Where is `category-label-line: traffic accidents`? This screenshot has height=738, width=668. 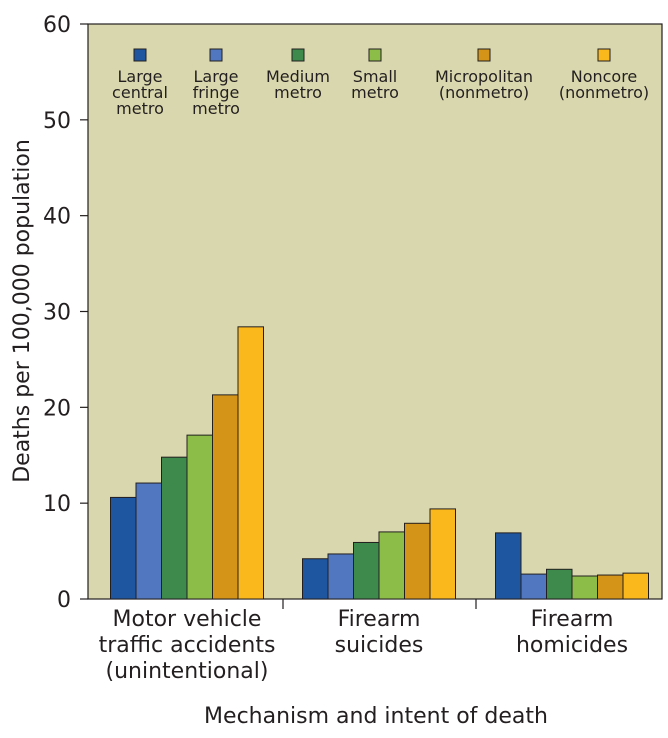 category-label-line: traffic accidents is located at coordinates (187, 645).